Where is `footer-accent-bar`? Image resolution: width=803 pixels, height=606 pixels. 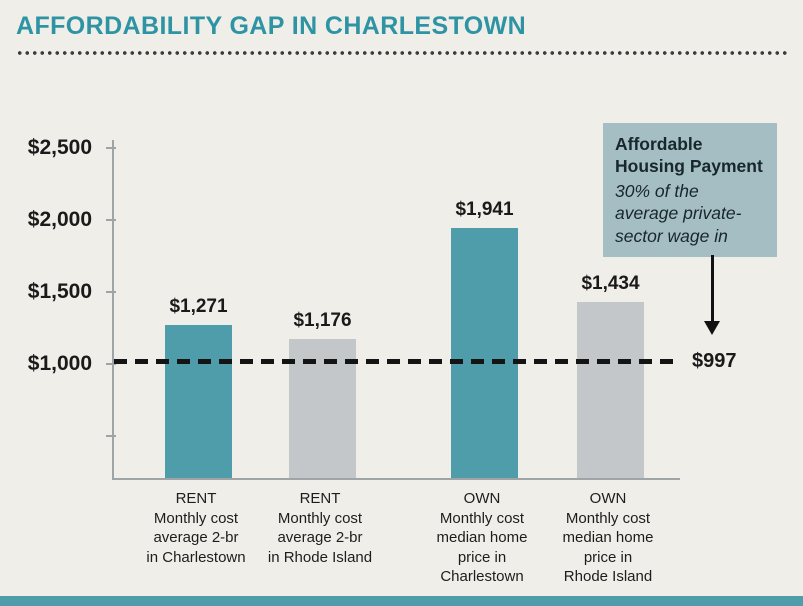
footer-accent-bar is located at coordinates (401, 601).